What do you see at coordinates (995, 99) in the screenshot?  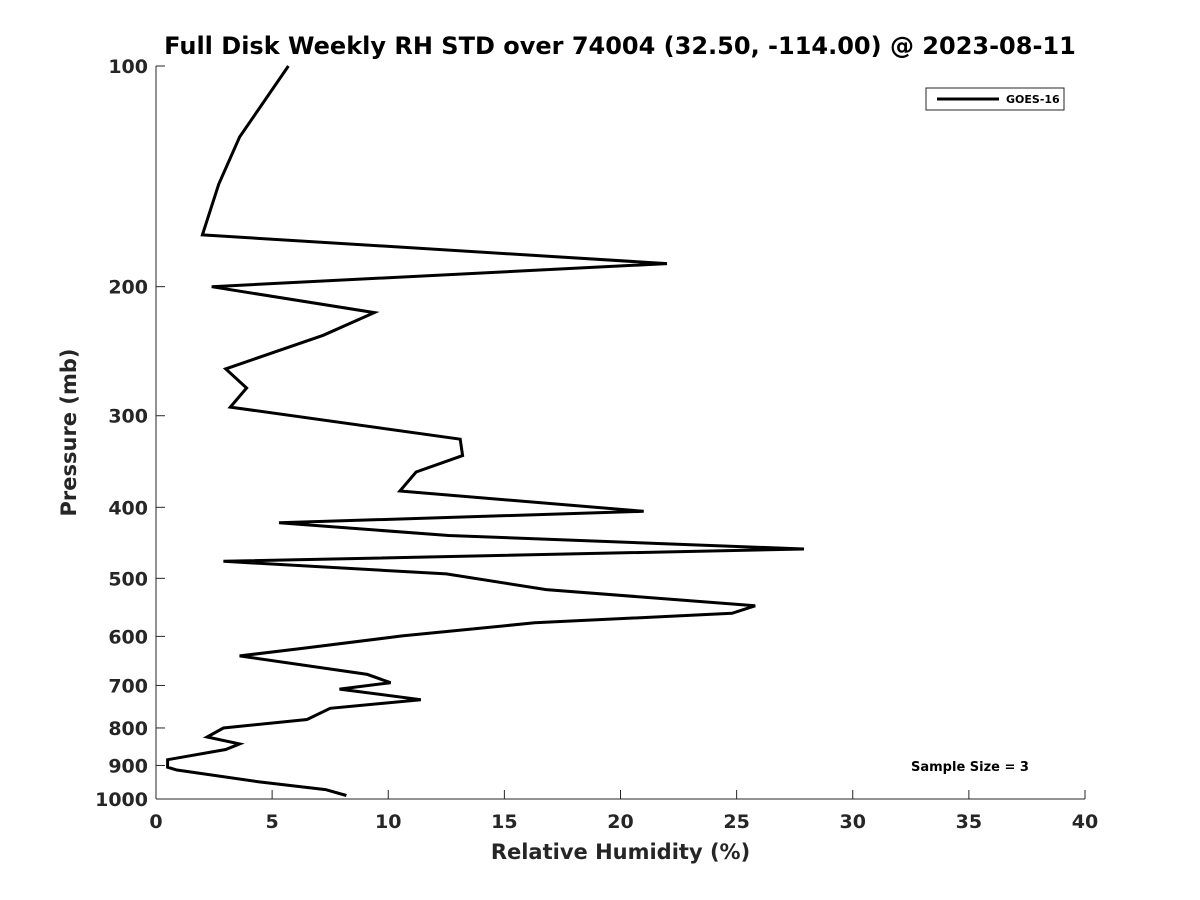 I see `legend: GOES-16` at bounding box center [995, 99].